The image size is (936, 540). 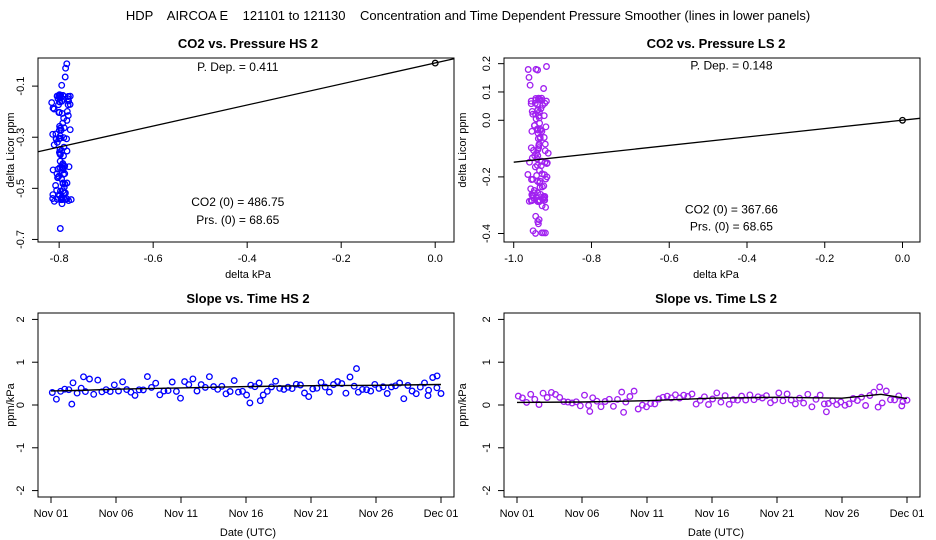 What do you see at coordinates (21, 188) in the screenshot?
I see `y-tick-label: -0.5` at bounding box center [21, 188].